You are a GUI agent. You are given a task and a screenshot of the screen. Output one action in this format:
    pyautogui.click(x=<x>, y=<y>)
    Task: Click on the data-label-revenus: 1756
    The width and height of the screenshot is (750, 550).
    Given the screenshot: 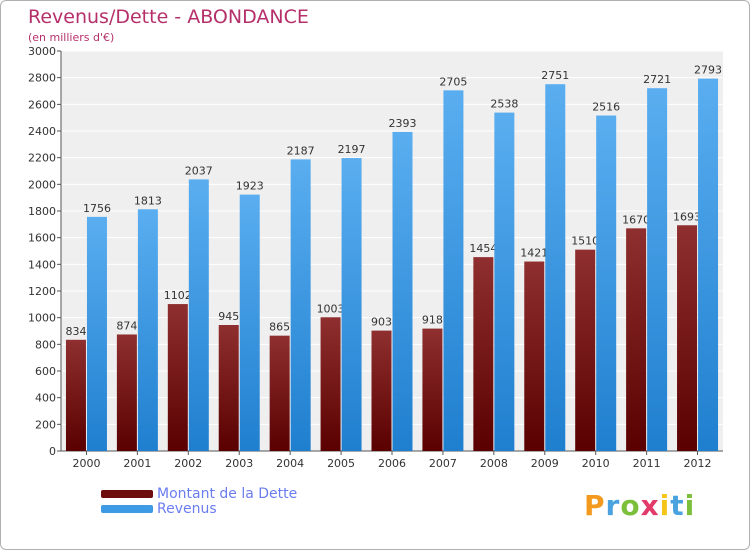 What is the action you would take?
    pyautogui.click(x=97, y=208)
    